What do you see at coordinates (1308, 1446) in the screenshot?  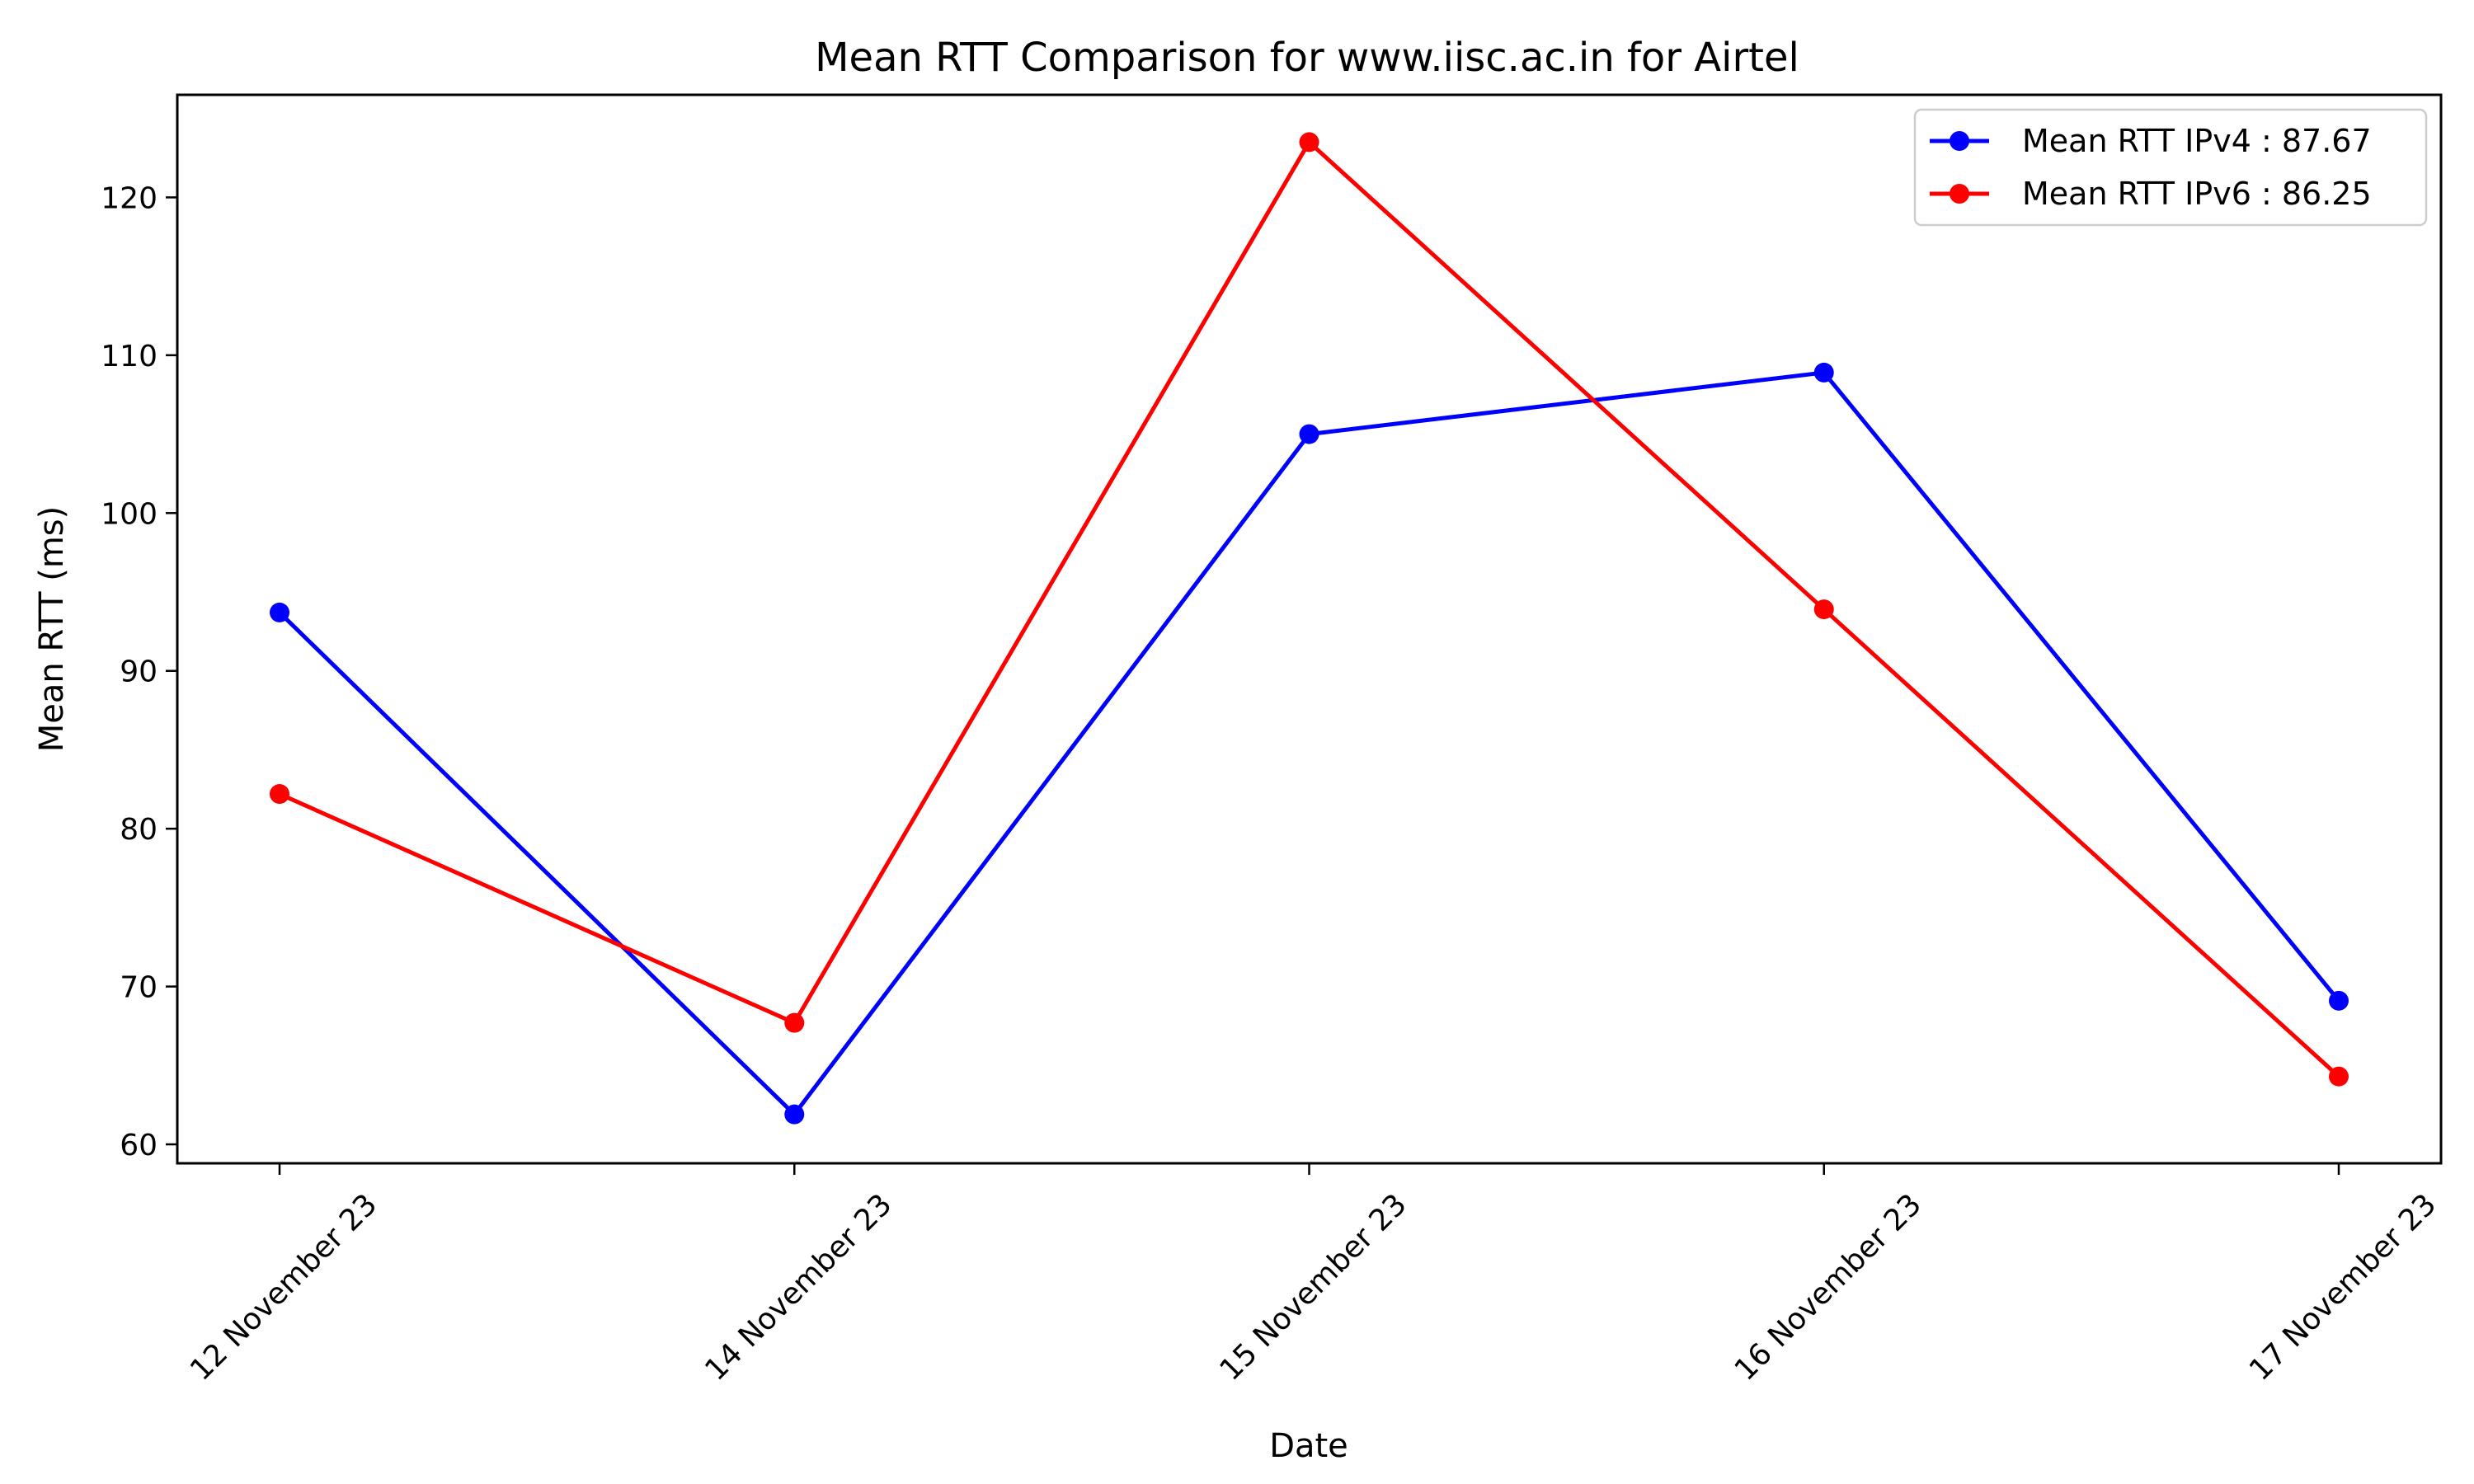 I see `x-axis-label: Date` at bounding box center [1308, 1446].